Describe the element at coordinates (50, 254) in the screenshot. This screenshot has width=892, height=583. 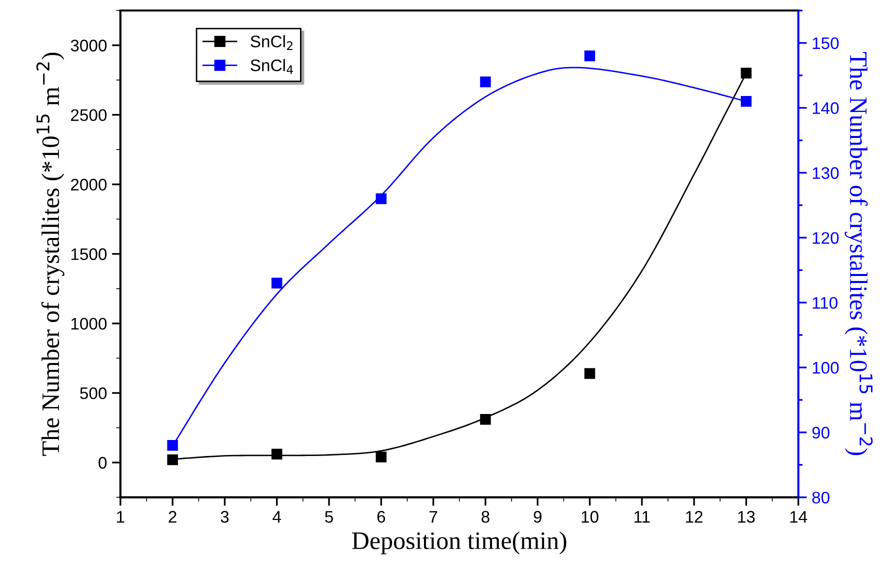
I see `y-axis-title: The Number of crystallites (*10$^{15}$ m$^{−2}$)` at that location.